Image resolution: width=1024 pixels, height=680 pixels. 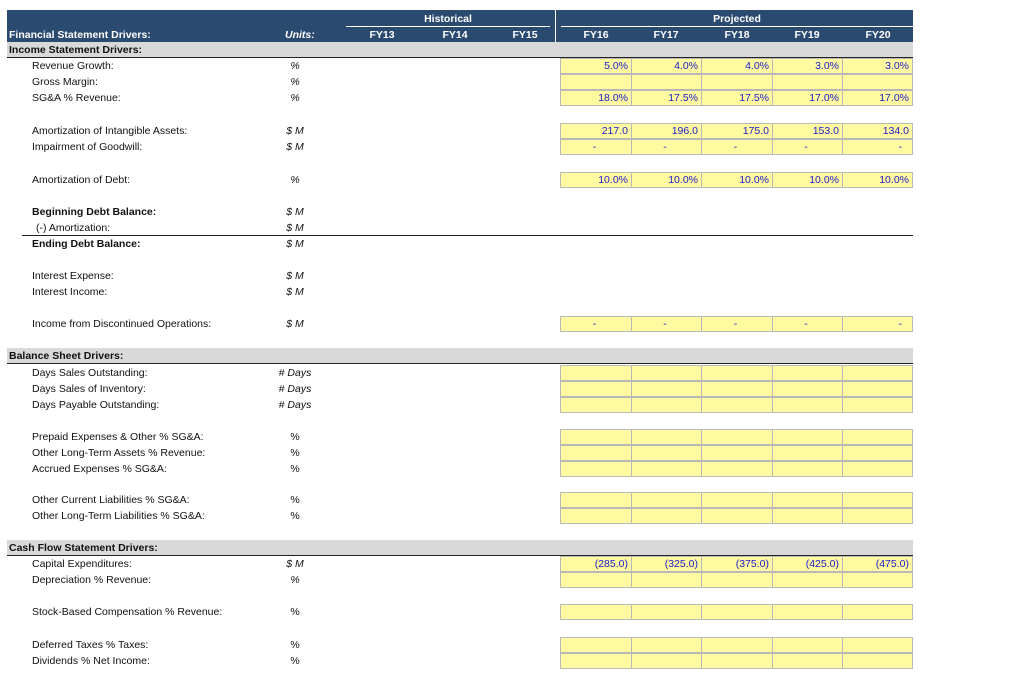 What do you see at coordinates (596, 98) in the screenshot?
I see `input-cell: 18.0%` at bounding box center [596, 98].